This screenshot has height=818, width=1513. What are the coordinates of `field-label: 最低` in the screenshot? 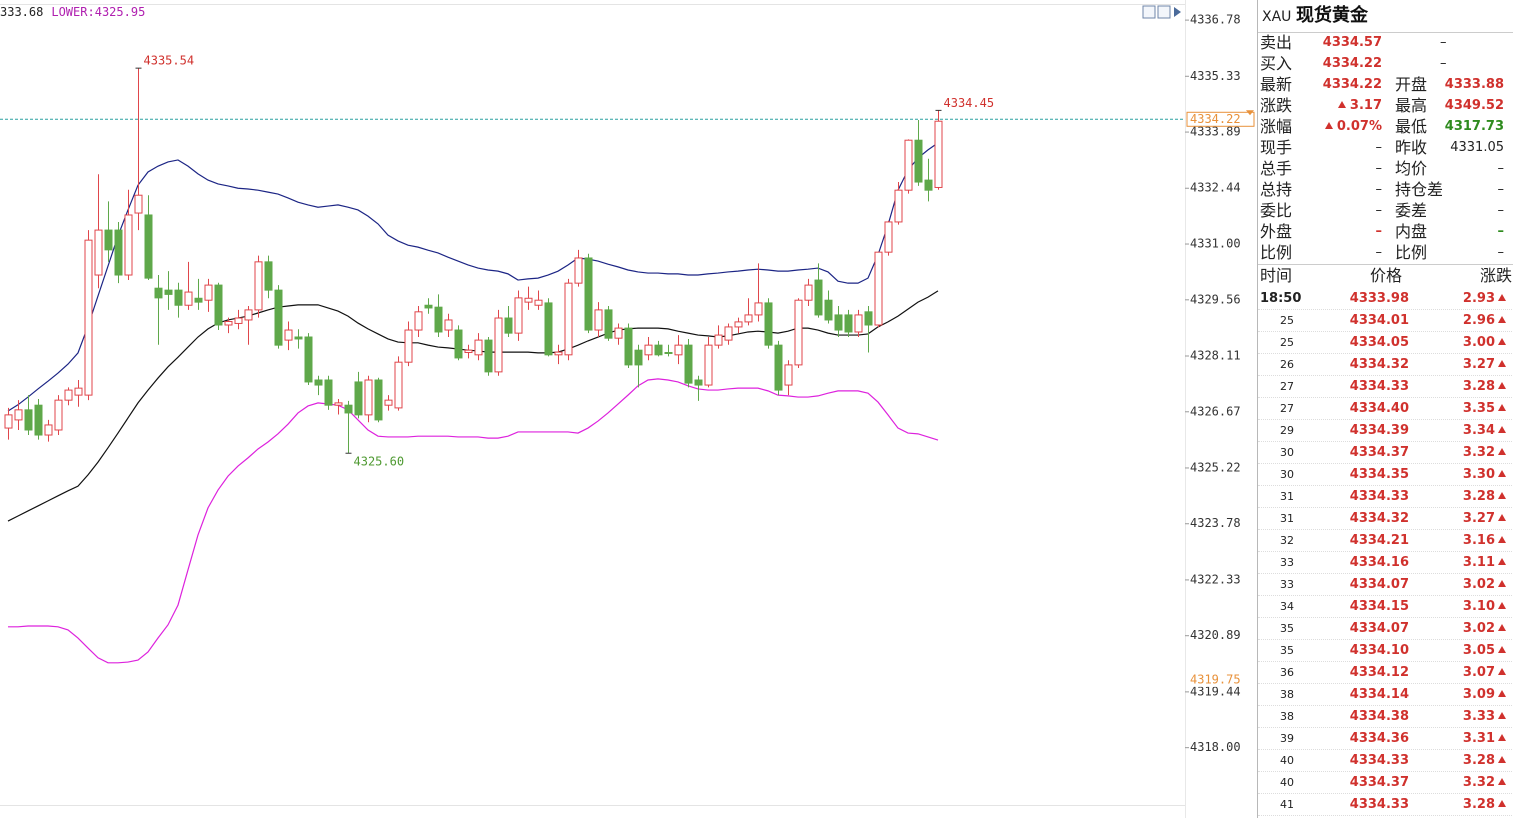 It's located at (1411, 126).